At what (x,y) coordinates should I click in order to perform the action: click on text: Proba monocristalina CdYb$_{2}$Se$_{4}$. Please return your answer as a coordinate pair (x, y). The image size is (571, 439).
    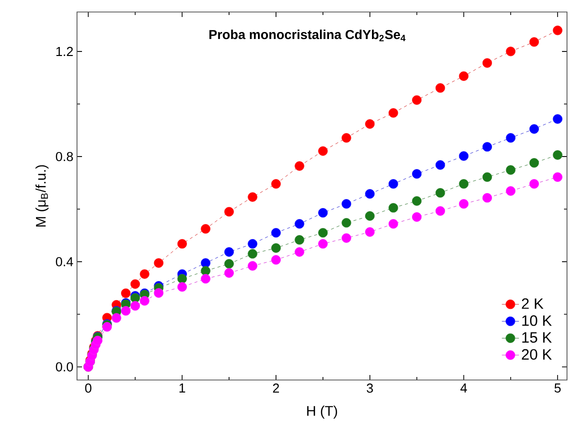
    Looking at the image, I should click on (307, 36).